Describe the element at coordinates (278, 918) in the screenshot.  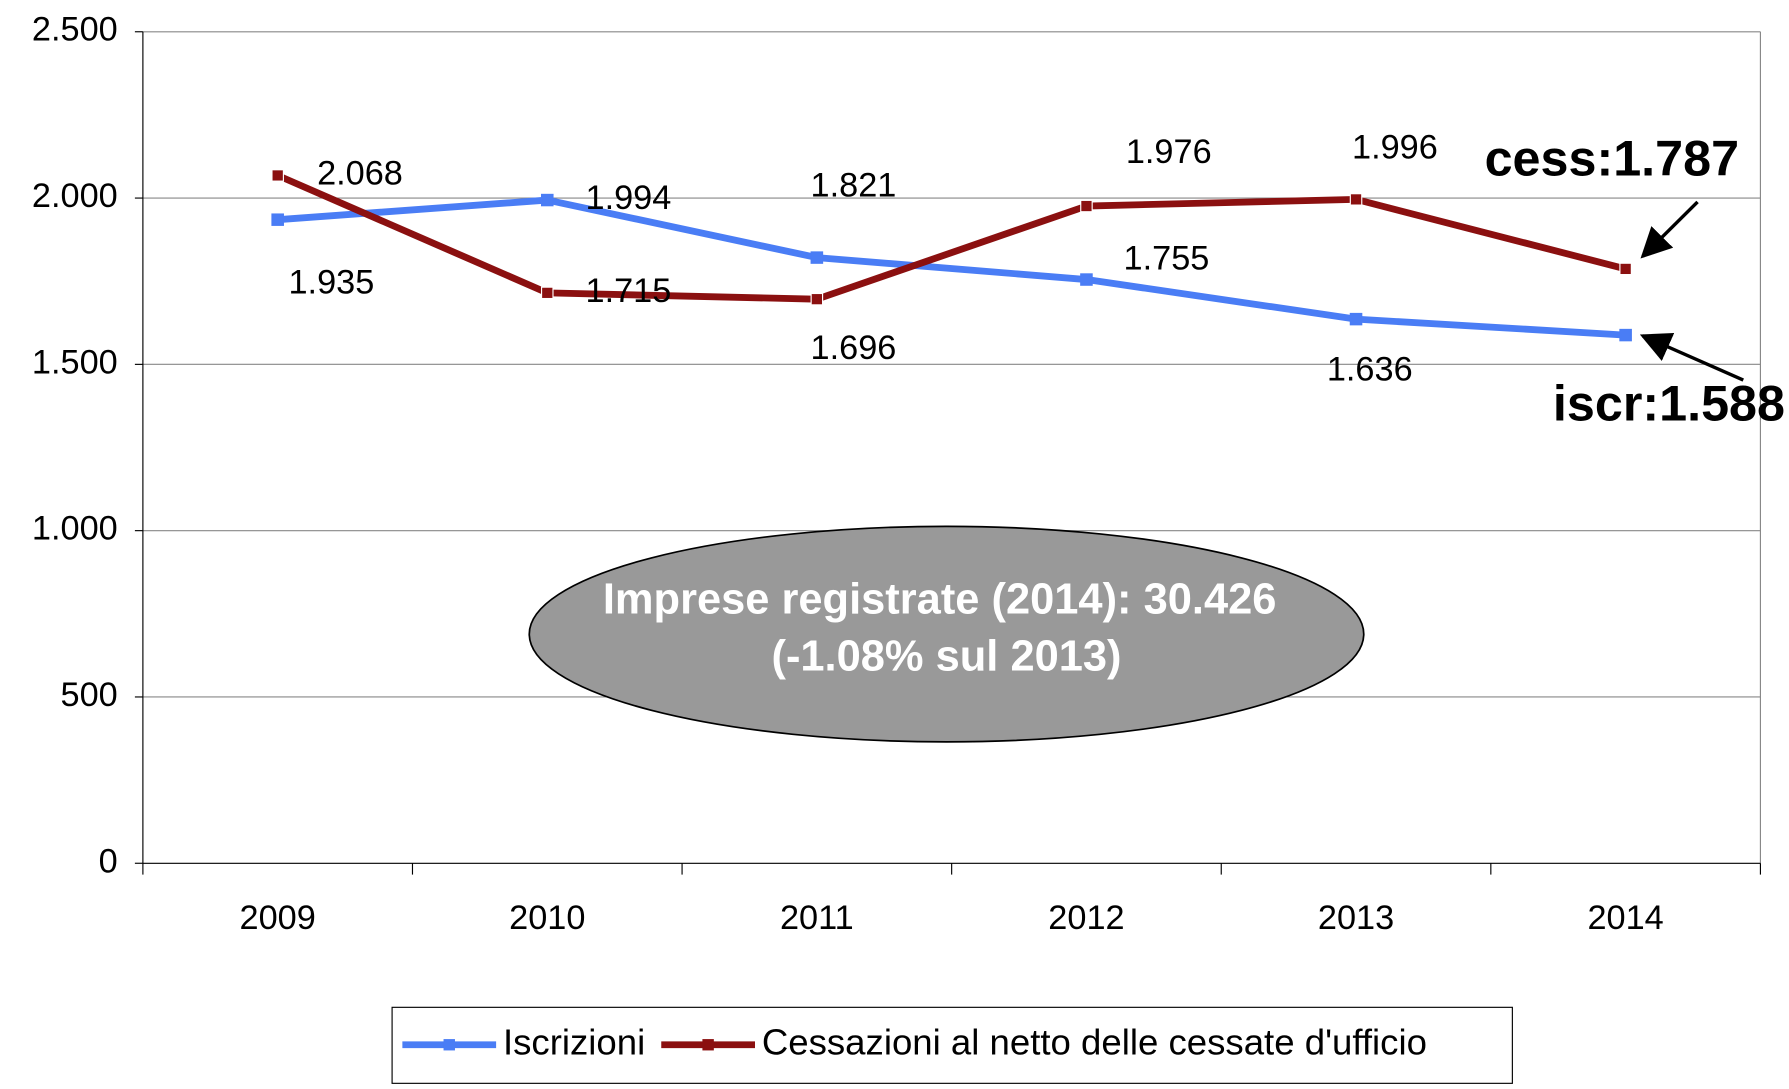
I see `x-tick-label: 2009` at that location.